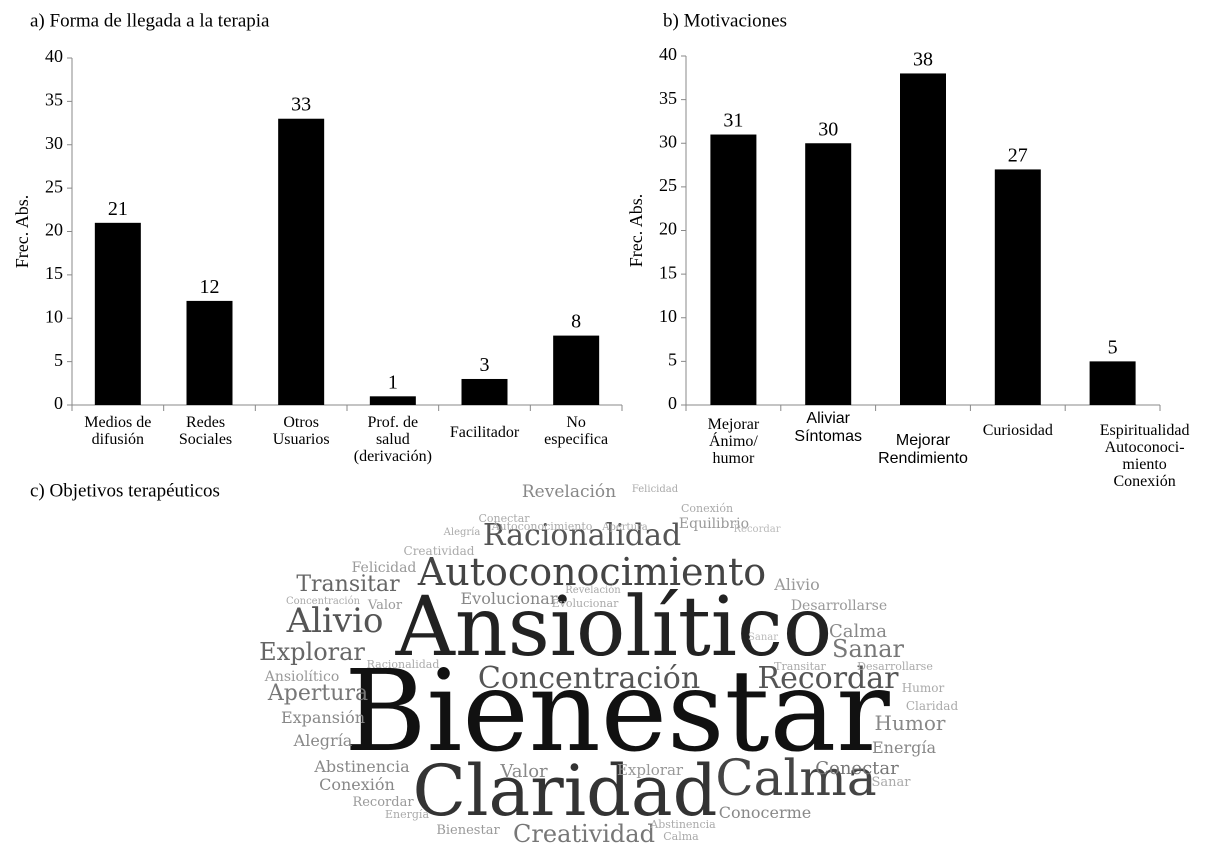  Describe the element at coordinates (361, 766) in the screenshot. I see `cloud-word: Abstinencia` at that location.